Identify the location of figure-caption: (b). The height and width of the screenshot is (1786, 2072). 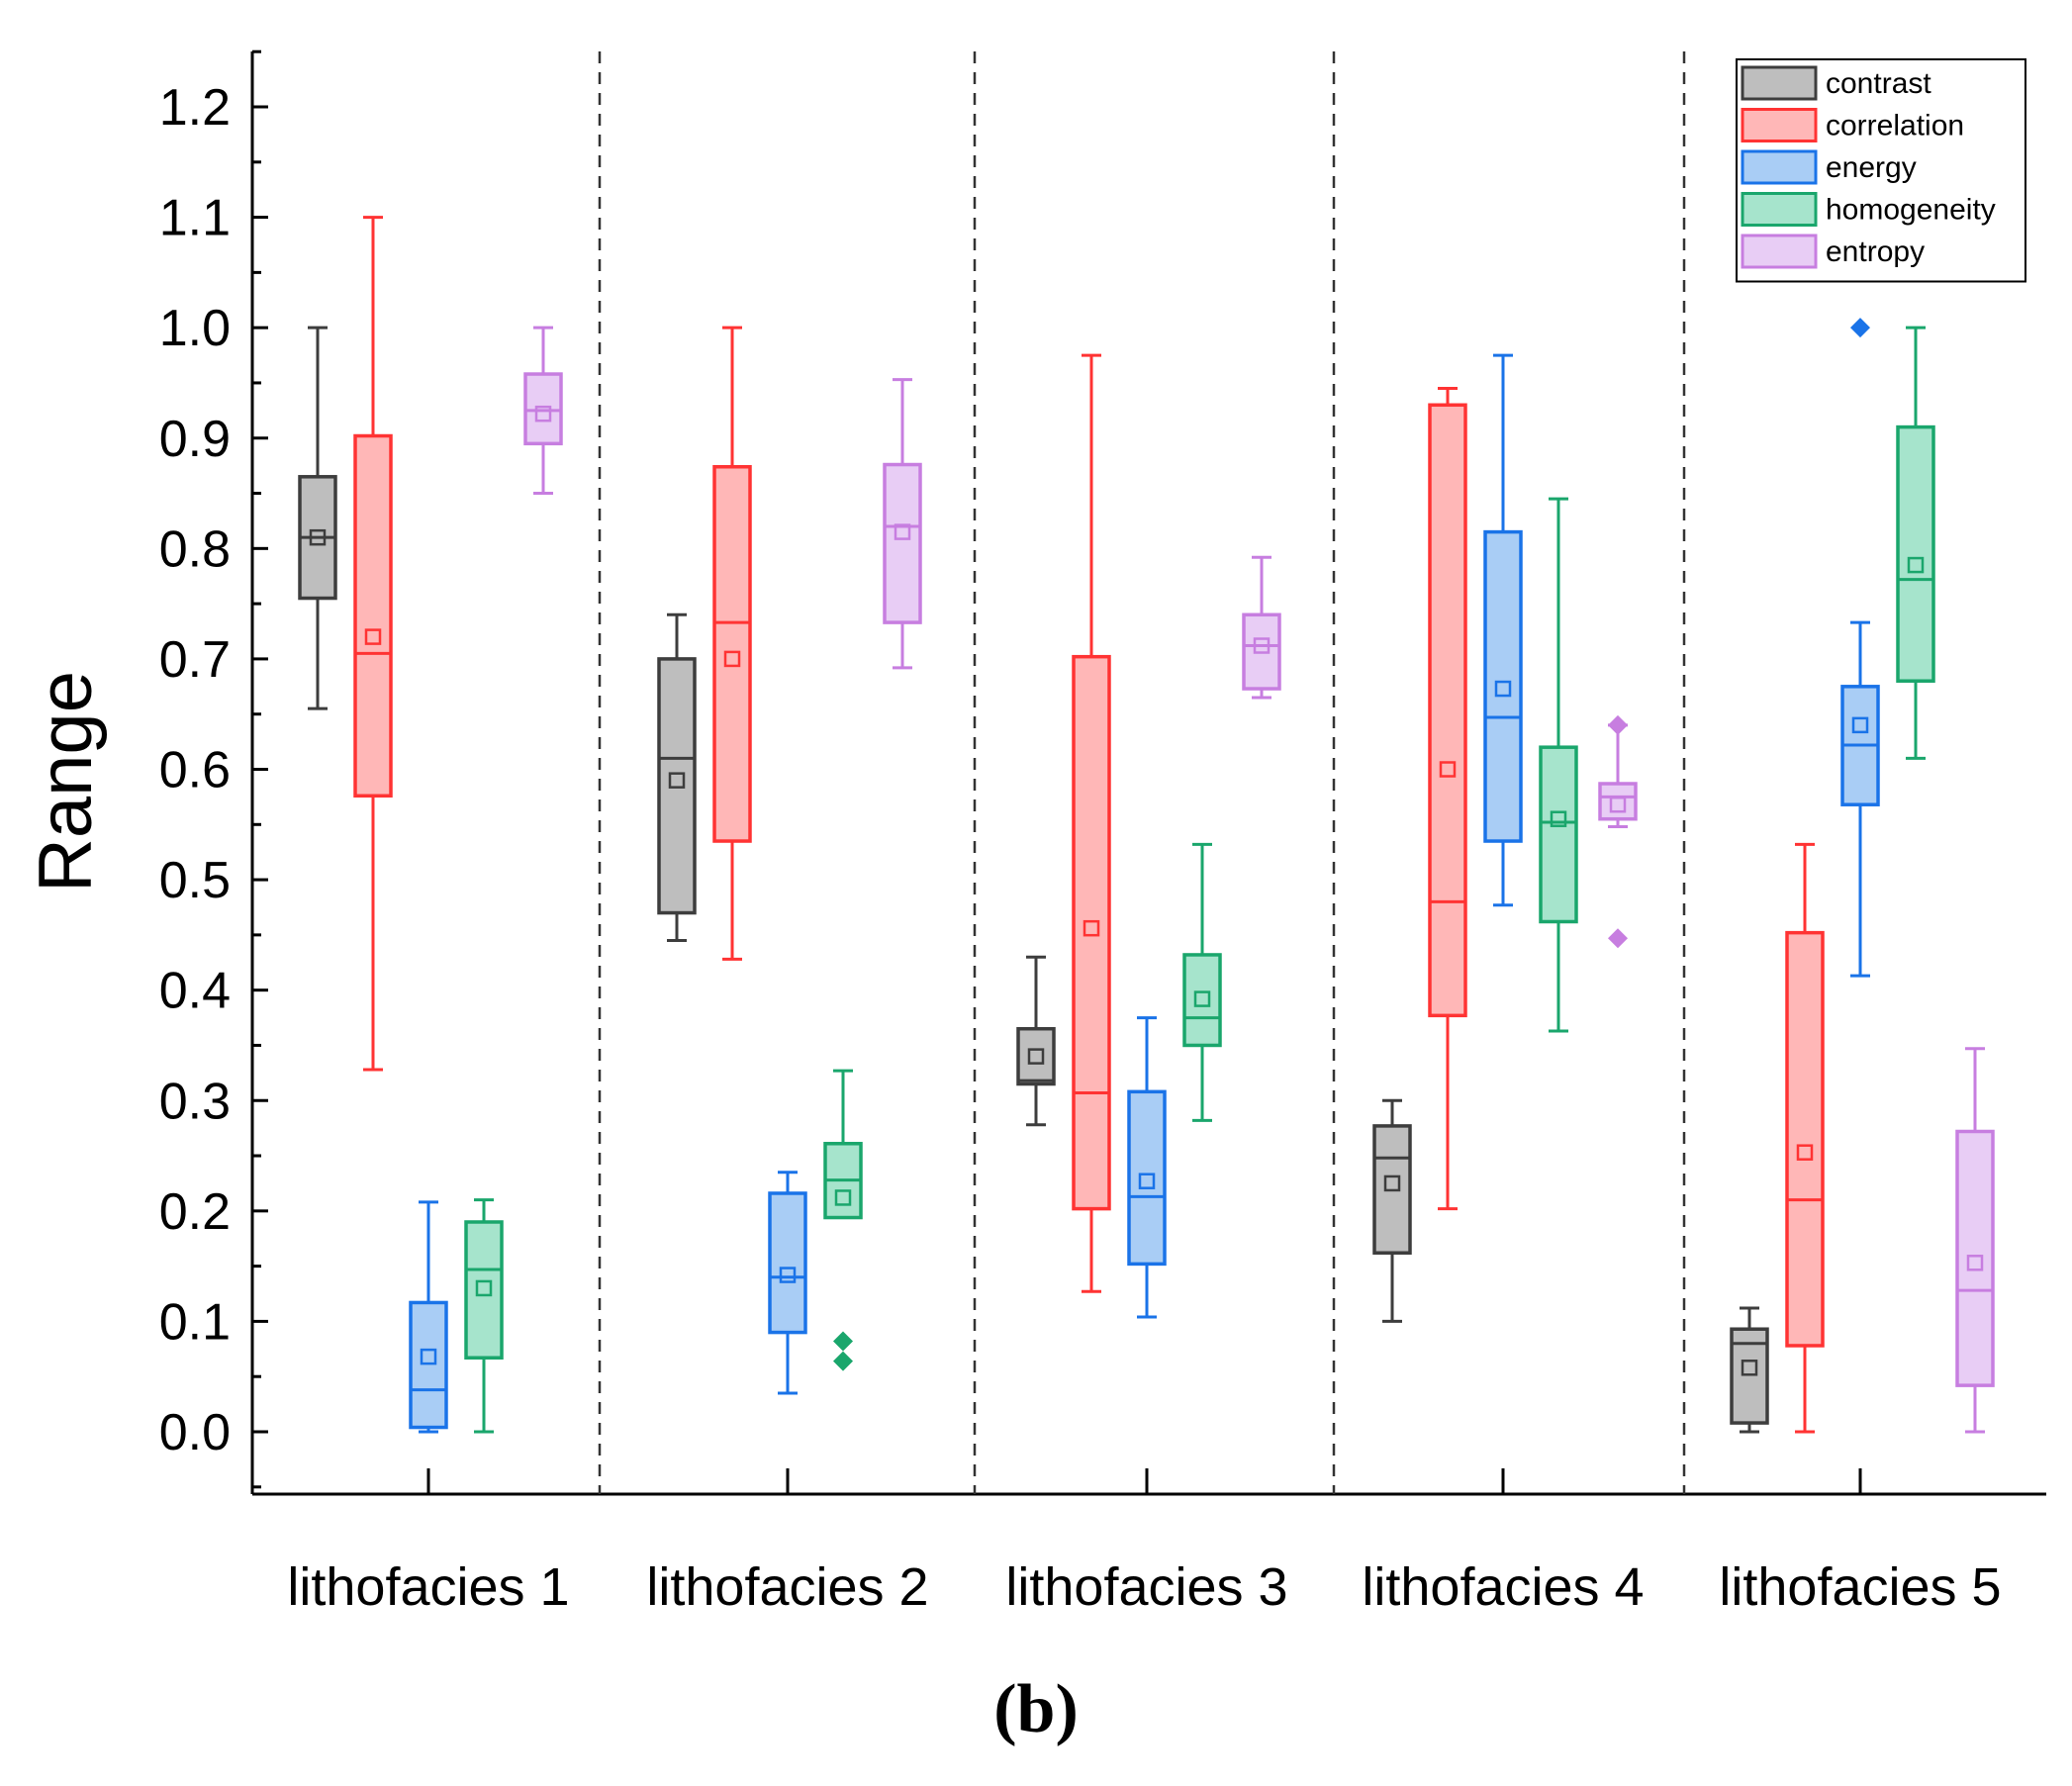
(1036, 1709).